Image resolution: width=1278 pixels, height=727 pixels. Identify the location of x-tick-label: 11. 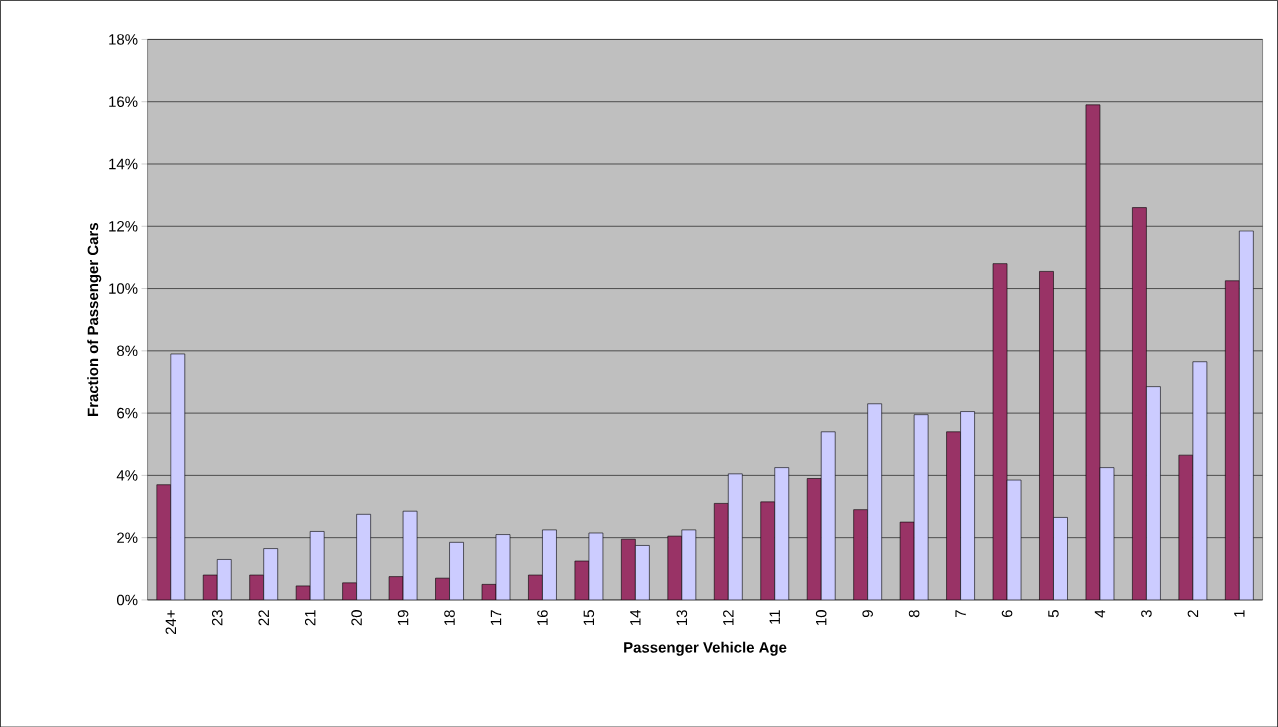
(774, 616).